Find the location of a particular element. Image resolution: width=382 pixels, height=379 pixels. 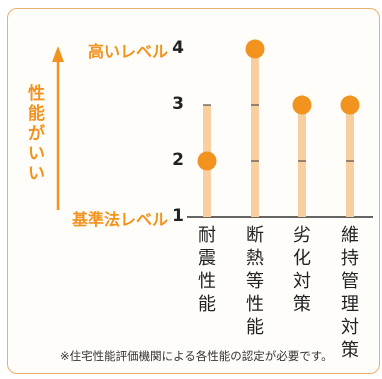

y-tick-label: 1 is located at coordinates (178, 216).